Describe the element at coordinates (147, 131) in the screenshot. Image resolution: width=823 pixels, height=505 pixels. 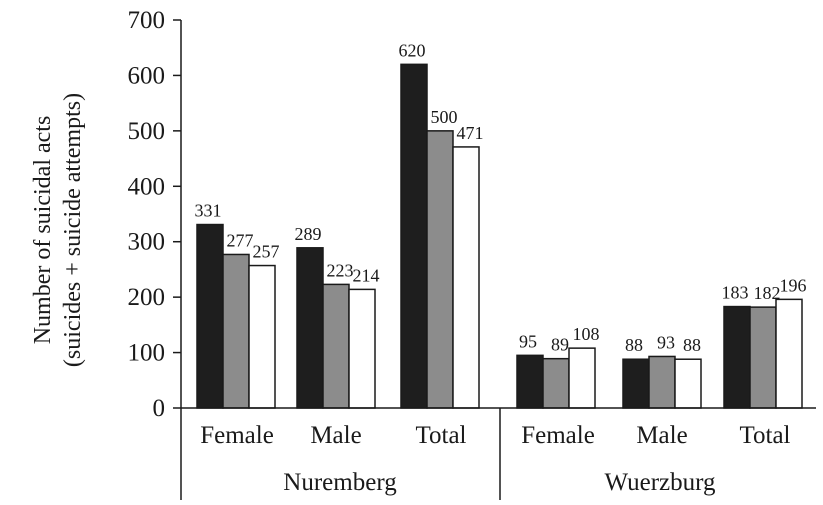
I see `y-tick-label: 500` at that location.